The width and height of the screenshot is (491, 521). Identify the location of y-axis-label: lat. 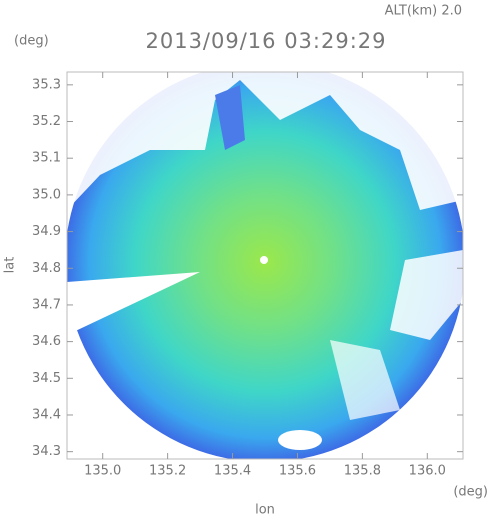
(10, 265).